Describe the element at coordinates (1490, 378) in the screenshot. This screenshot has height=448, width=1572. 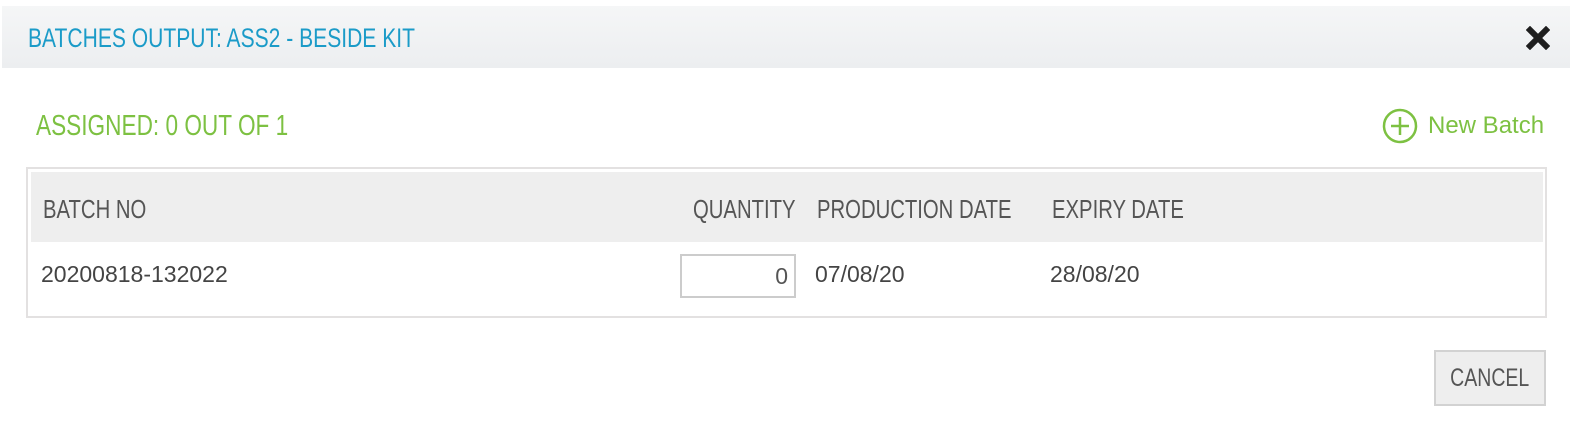
I see `cancel-button: CANCEL` at that location.